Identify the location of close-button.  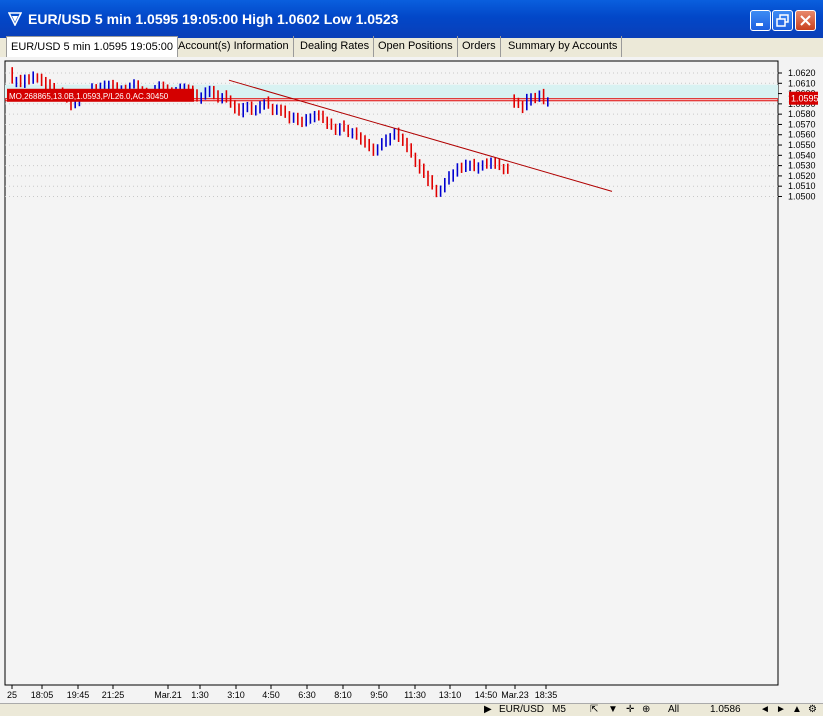
(805, 20).